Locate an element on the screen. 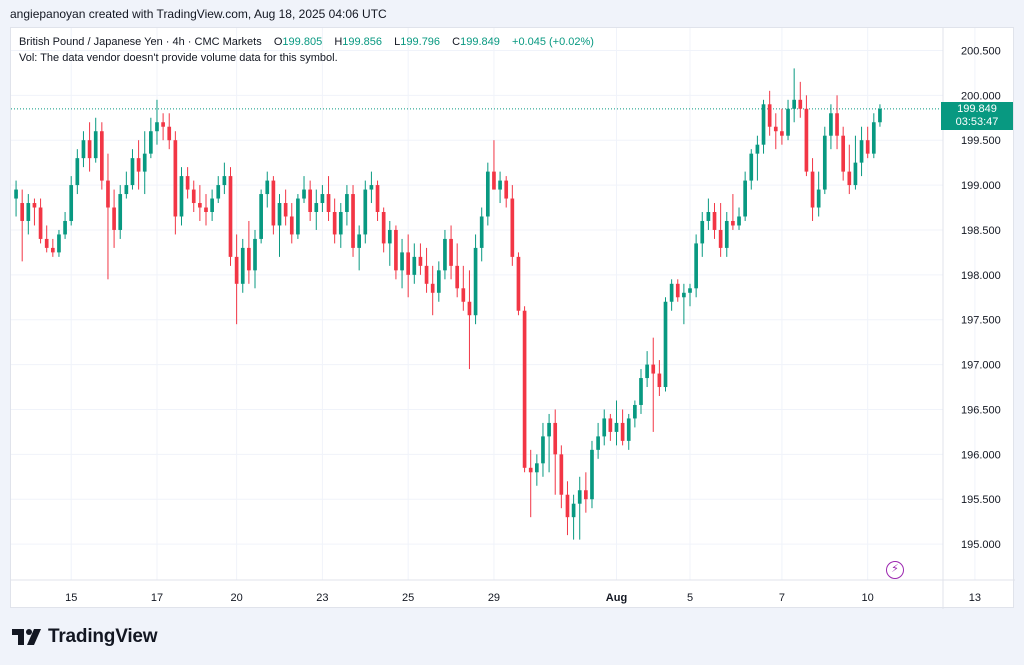 This screenshot has width=1024, height=665. time-axis: 151720232529Aug5710131519 is located at coordinates (523, 598).